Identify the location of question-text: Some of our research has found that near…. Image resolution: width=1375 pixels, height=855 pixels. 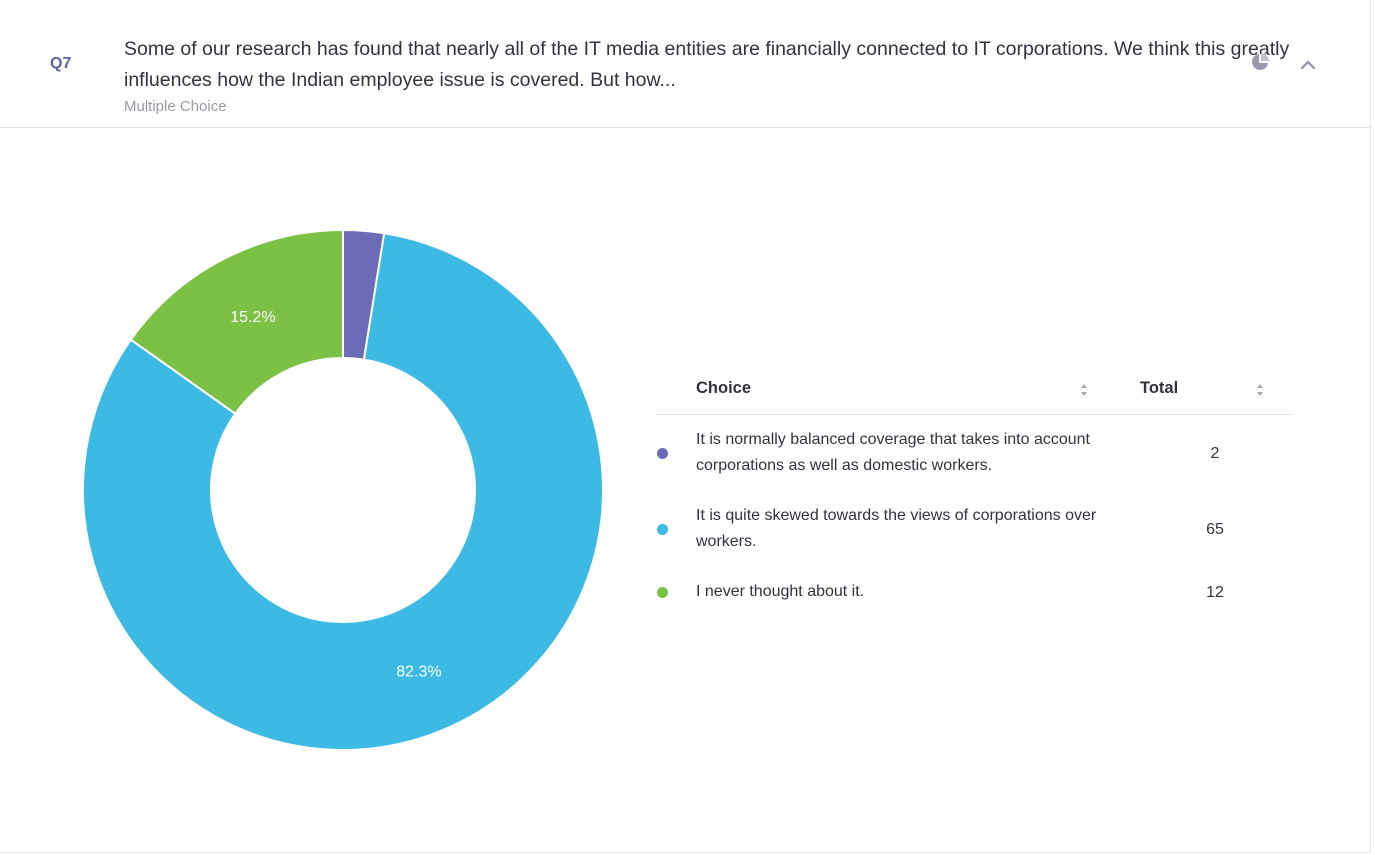
(707, 64).